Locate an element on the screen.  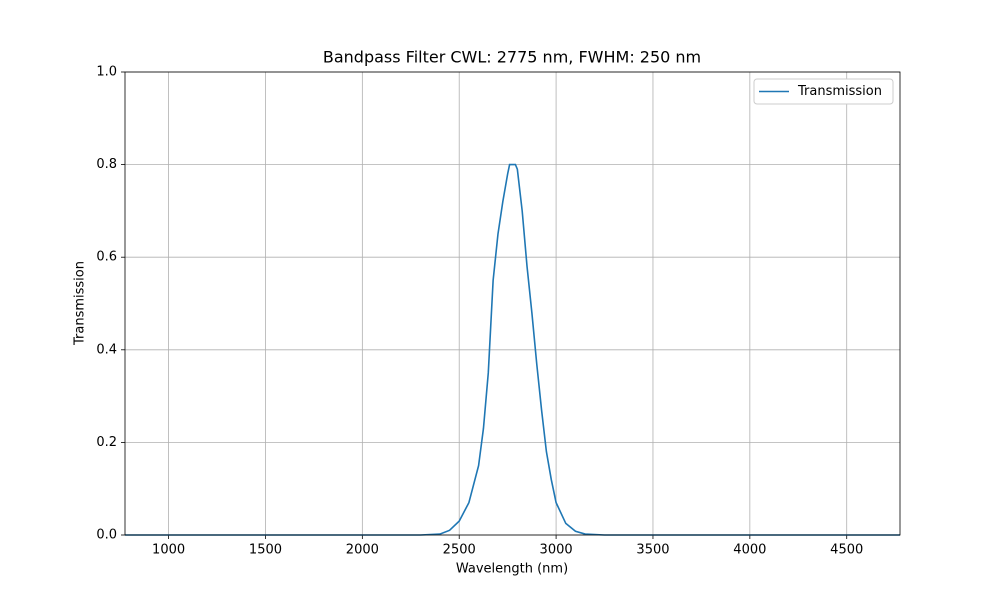
x-tick-label: 4500 is located at coordinates (846, 550).